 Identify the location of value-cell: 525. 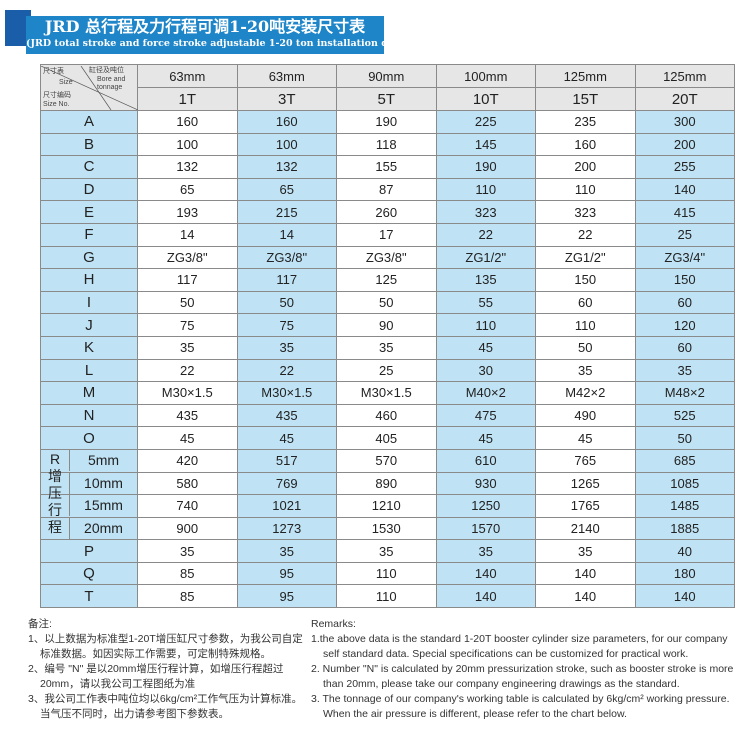
(684, 415).